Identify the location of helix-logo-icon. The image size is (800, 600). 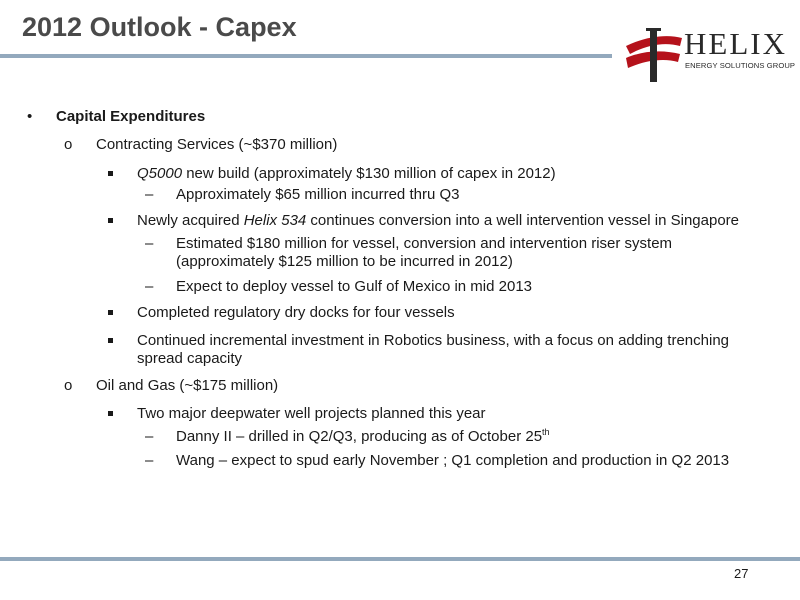
(654, 55).